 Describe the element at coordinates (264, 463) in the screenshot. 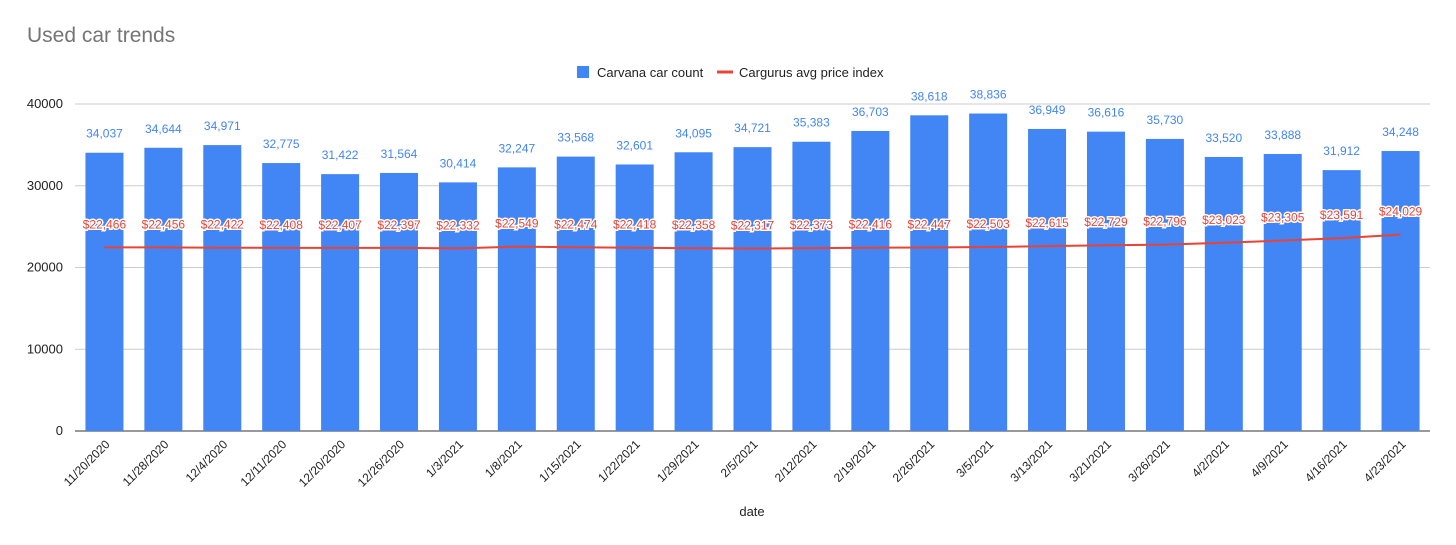

I see `x-tick-label: 12/11/2020` at that location.